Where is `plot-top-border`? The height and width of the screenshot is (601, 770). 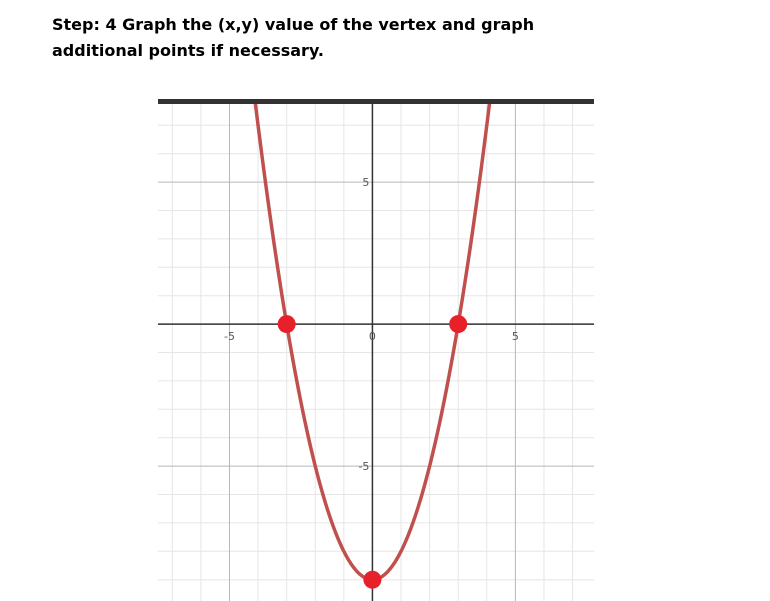
plot-top-border is located at coordinates (376, 101).